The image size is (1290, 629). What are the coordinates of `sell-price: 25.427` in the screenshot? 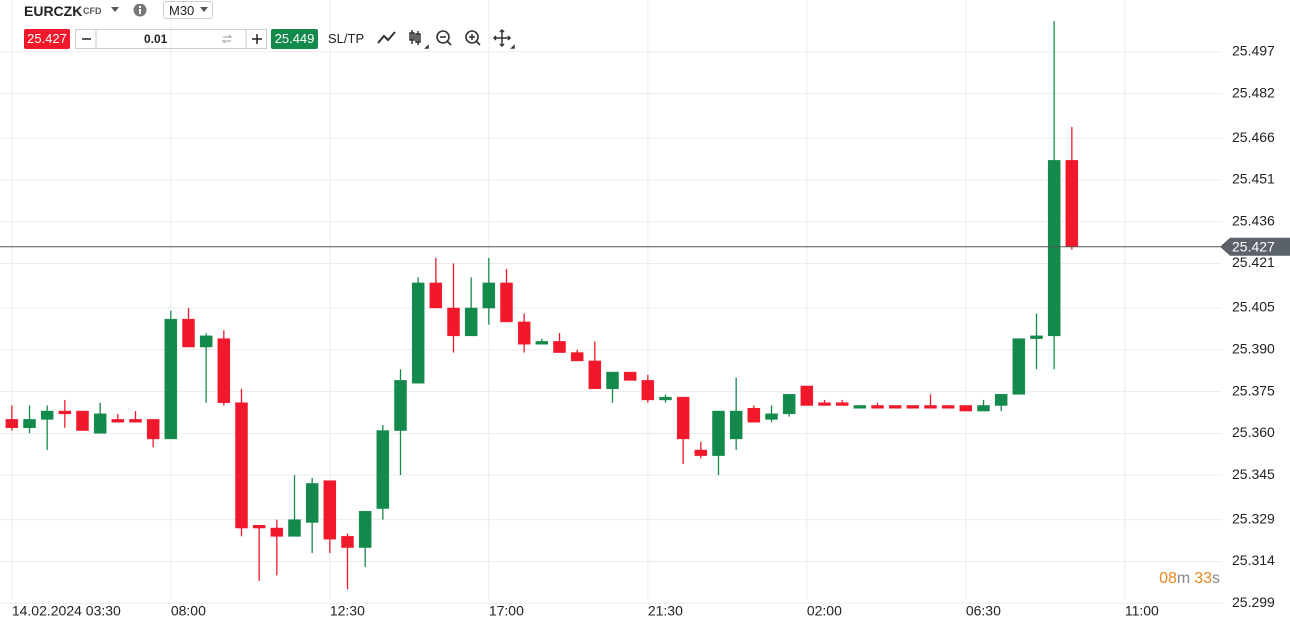 It's located at (47, 38).